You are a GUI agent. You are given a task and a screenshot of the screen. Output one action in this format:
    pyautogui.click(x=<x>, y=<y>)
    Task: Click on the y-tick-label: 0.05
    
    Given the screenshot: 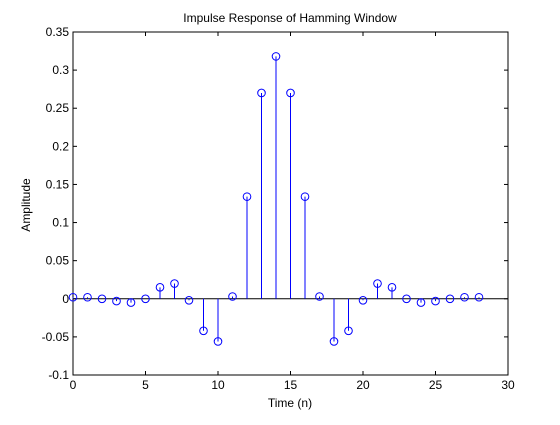 What is the action you would take?
    pyautogui.click(x=58, y=261)
    